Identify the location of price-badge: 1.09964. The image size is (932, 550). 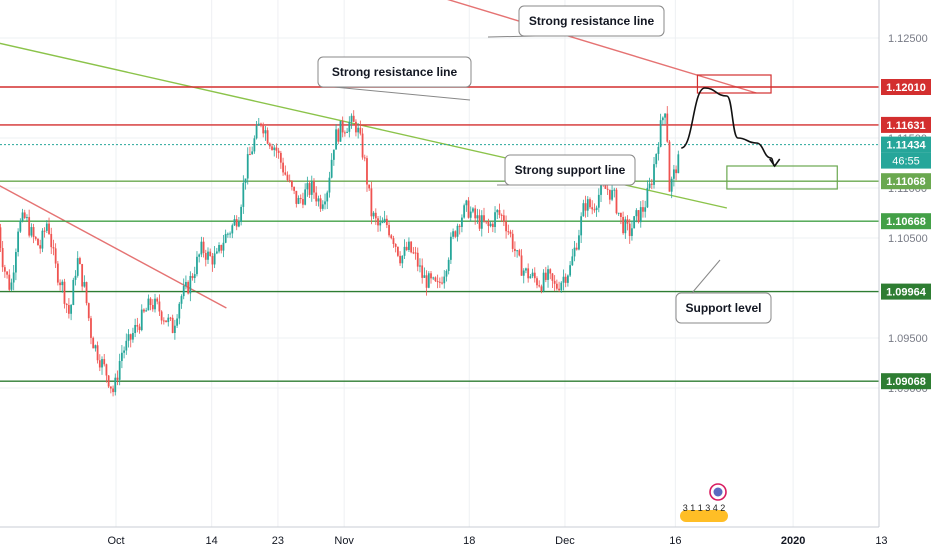
(906, 291).